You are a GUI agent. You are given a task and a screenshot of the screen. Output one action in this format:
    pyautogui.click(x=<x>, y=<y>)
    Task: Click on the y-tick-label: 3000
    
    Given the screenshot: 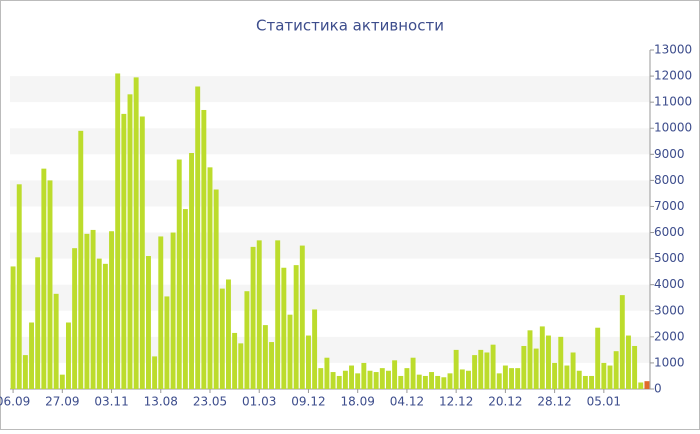 What is the action you would take?
    pyautogui.click(x=669, y=310)
    